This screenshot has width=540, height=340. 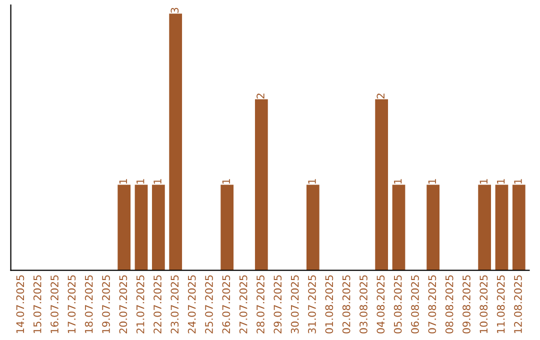 I want to click on x-tick-label: 30.07.2025, so click(x=294, y=304).